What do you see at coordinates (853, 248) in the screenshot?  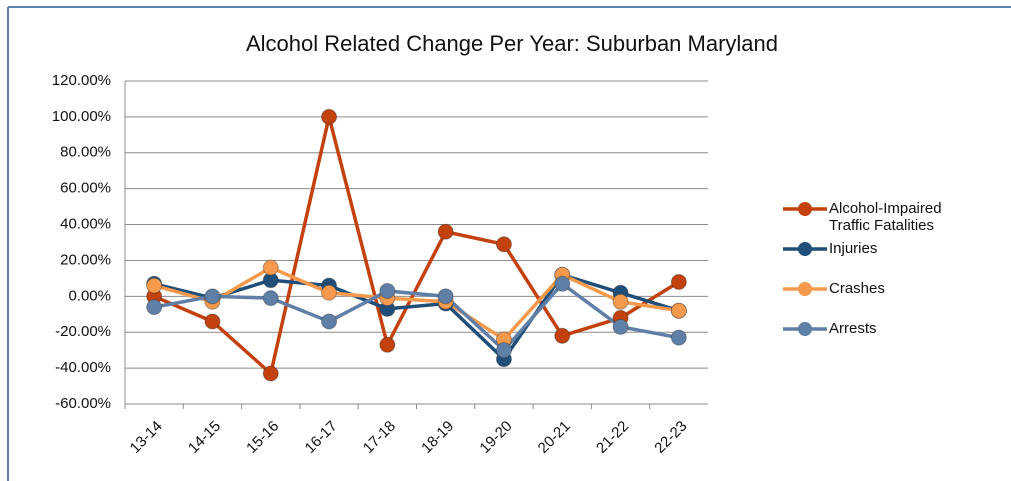 I see `legend-label: Injuries` at bounding box center [853, 248].